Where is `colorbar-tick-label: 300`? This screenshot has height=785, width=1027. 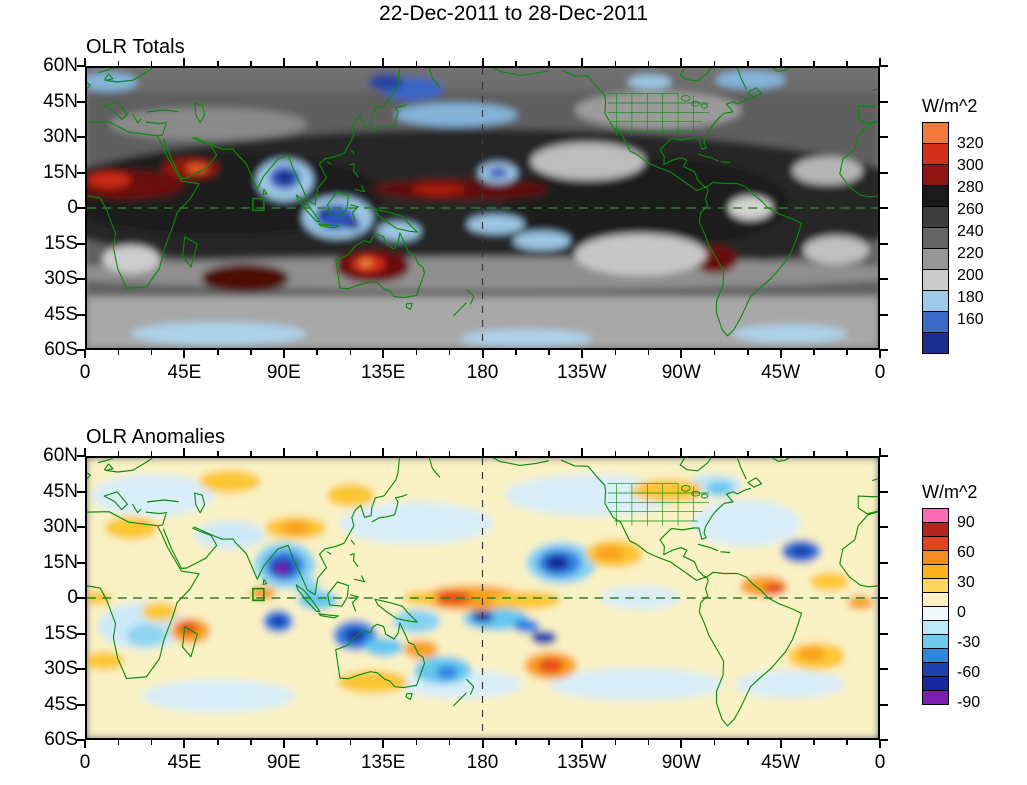
colorbar-tick-label: 300 is located at coordinates (970, 165).